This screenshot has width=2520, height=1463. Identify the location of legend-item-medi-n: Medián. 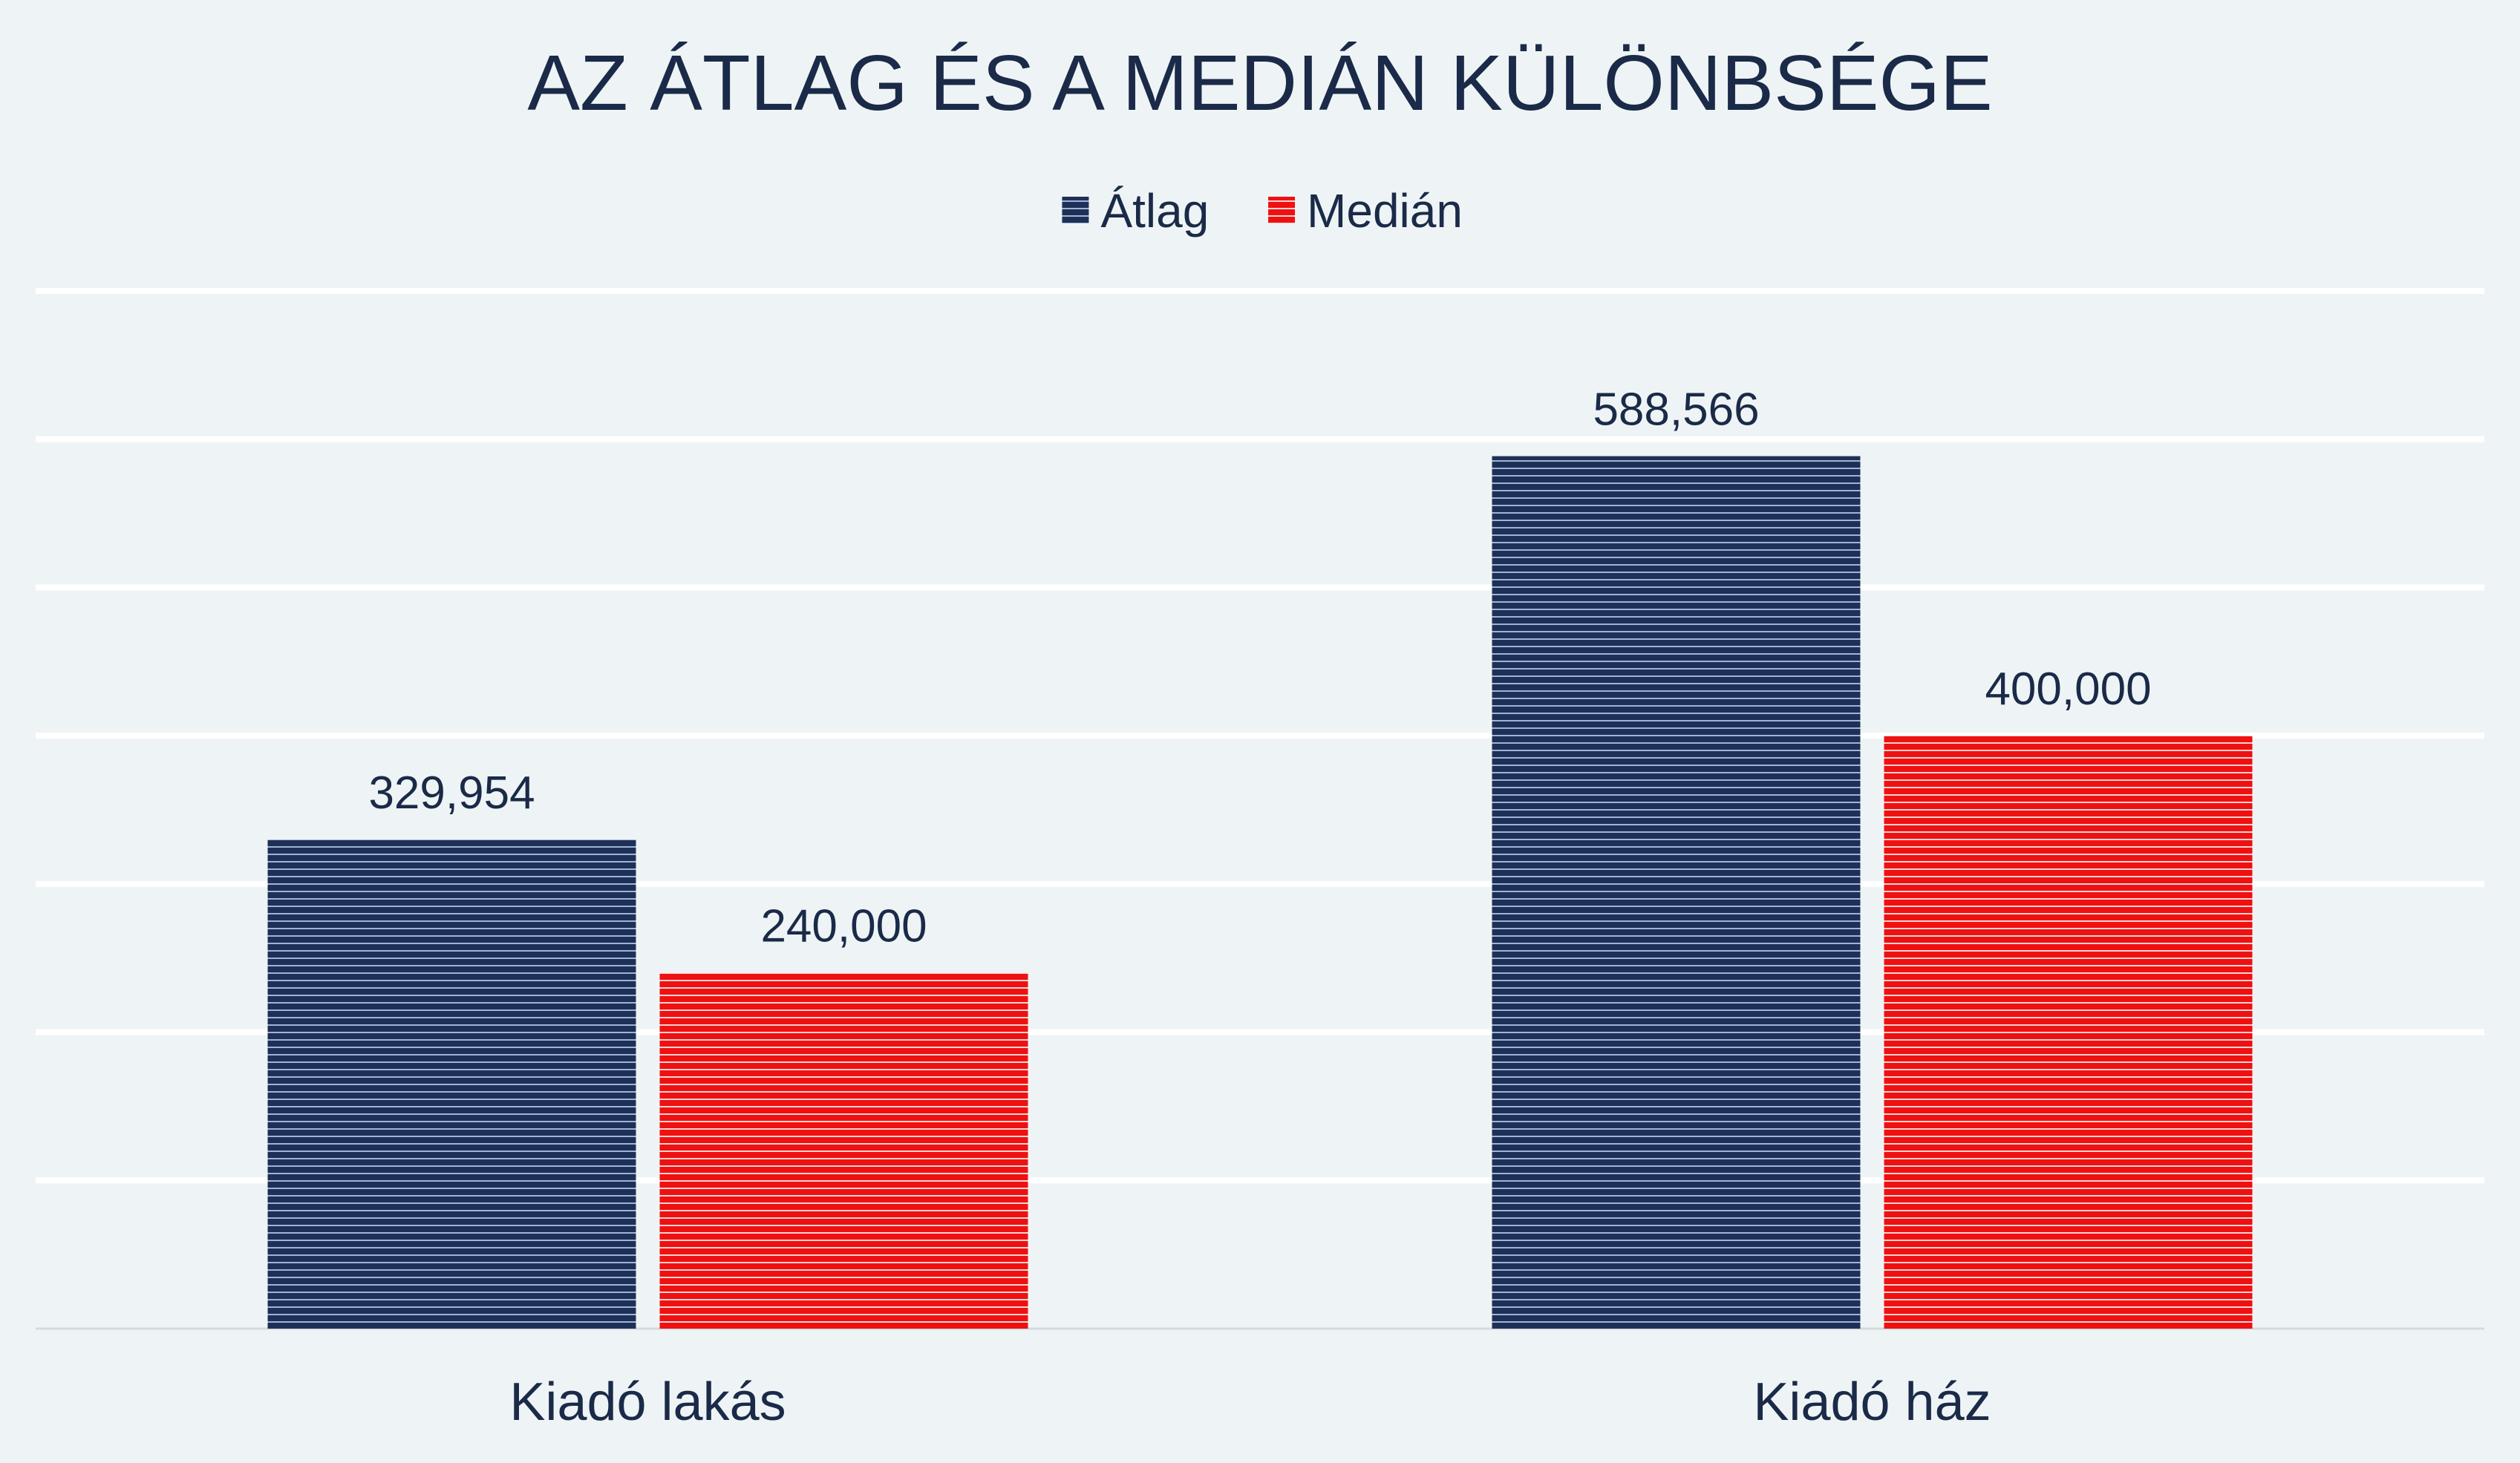
(1365, 211).